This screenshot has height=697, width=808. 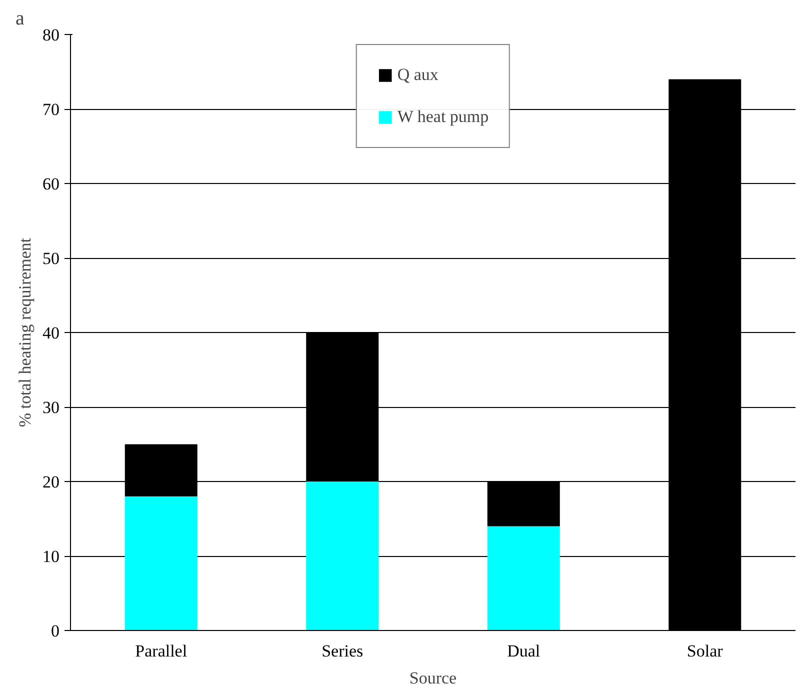 I want to click on y-tick-label: 80, so click(x=51, y=35).